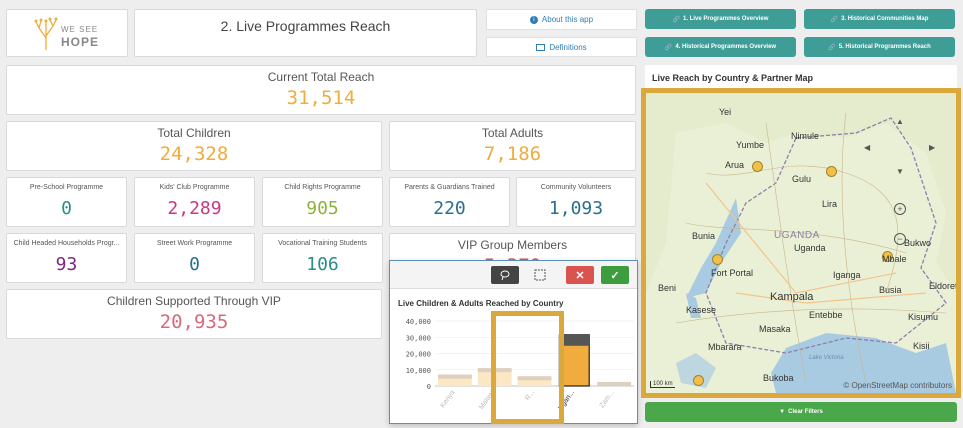 Image resolution: width=963 pixels, height=428 pixels. I want to click on kpi-value: 24,328, so click(194, 154).